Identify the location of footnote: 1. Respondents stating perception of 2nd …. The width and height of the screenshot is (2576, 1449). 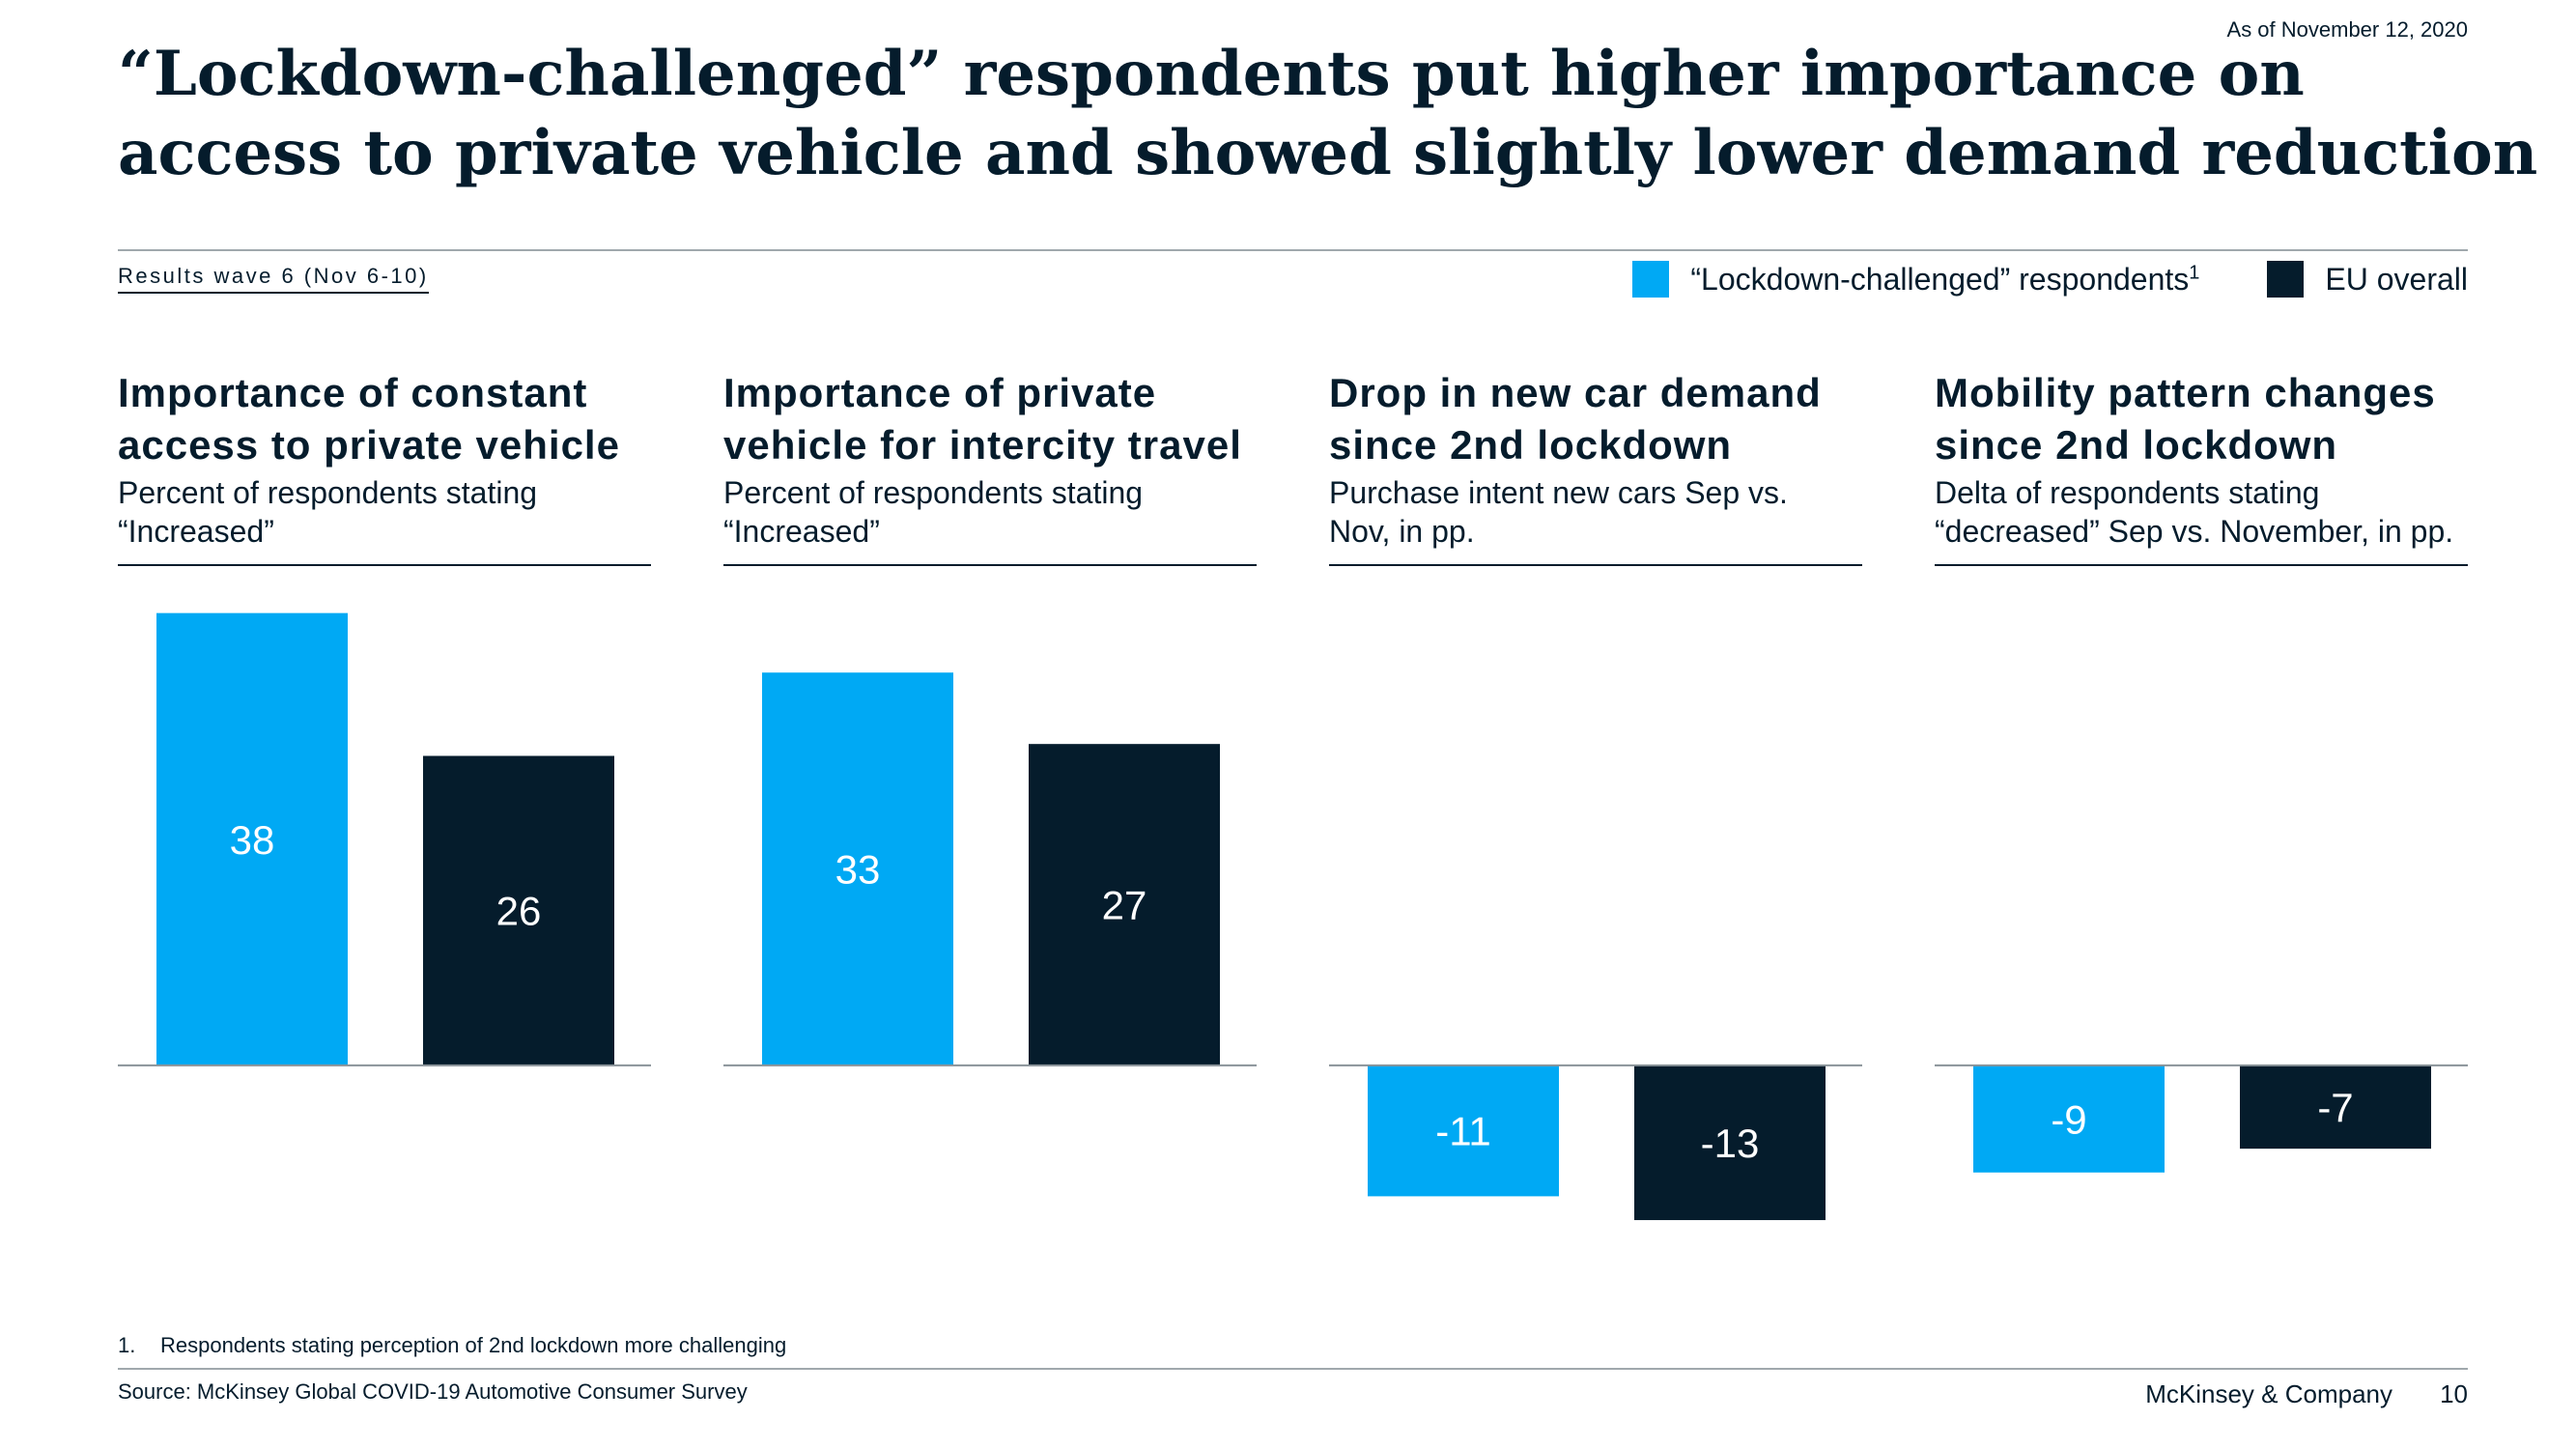
(452, 1345).